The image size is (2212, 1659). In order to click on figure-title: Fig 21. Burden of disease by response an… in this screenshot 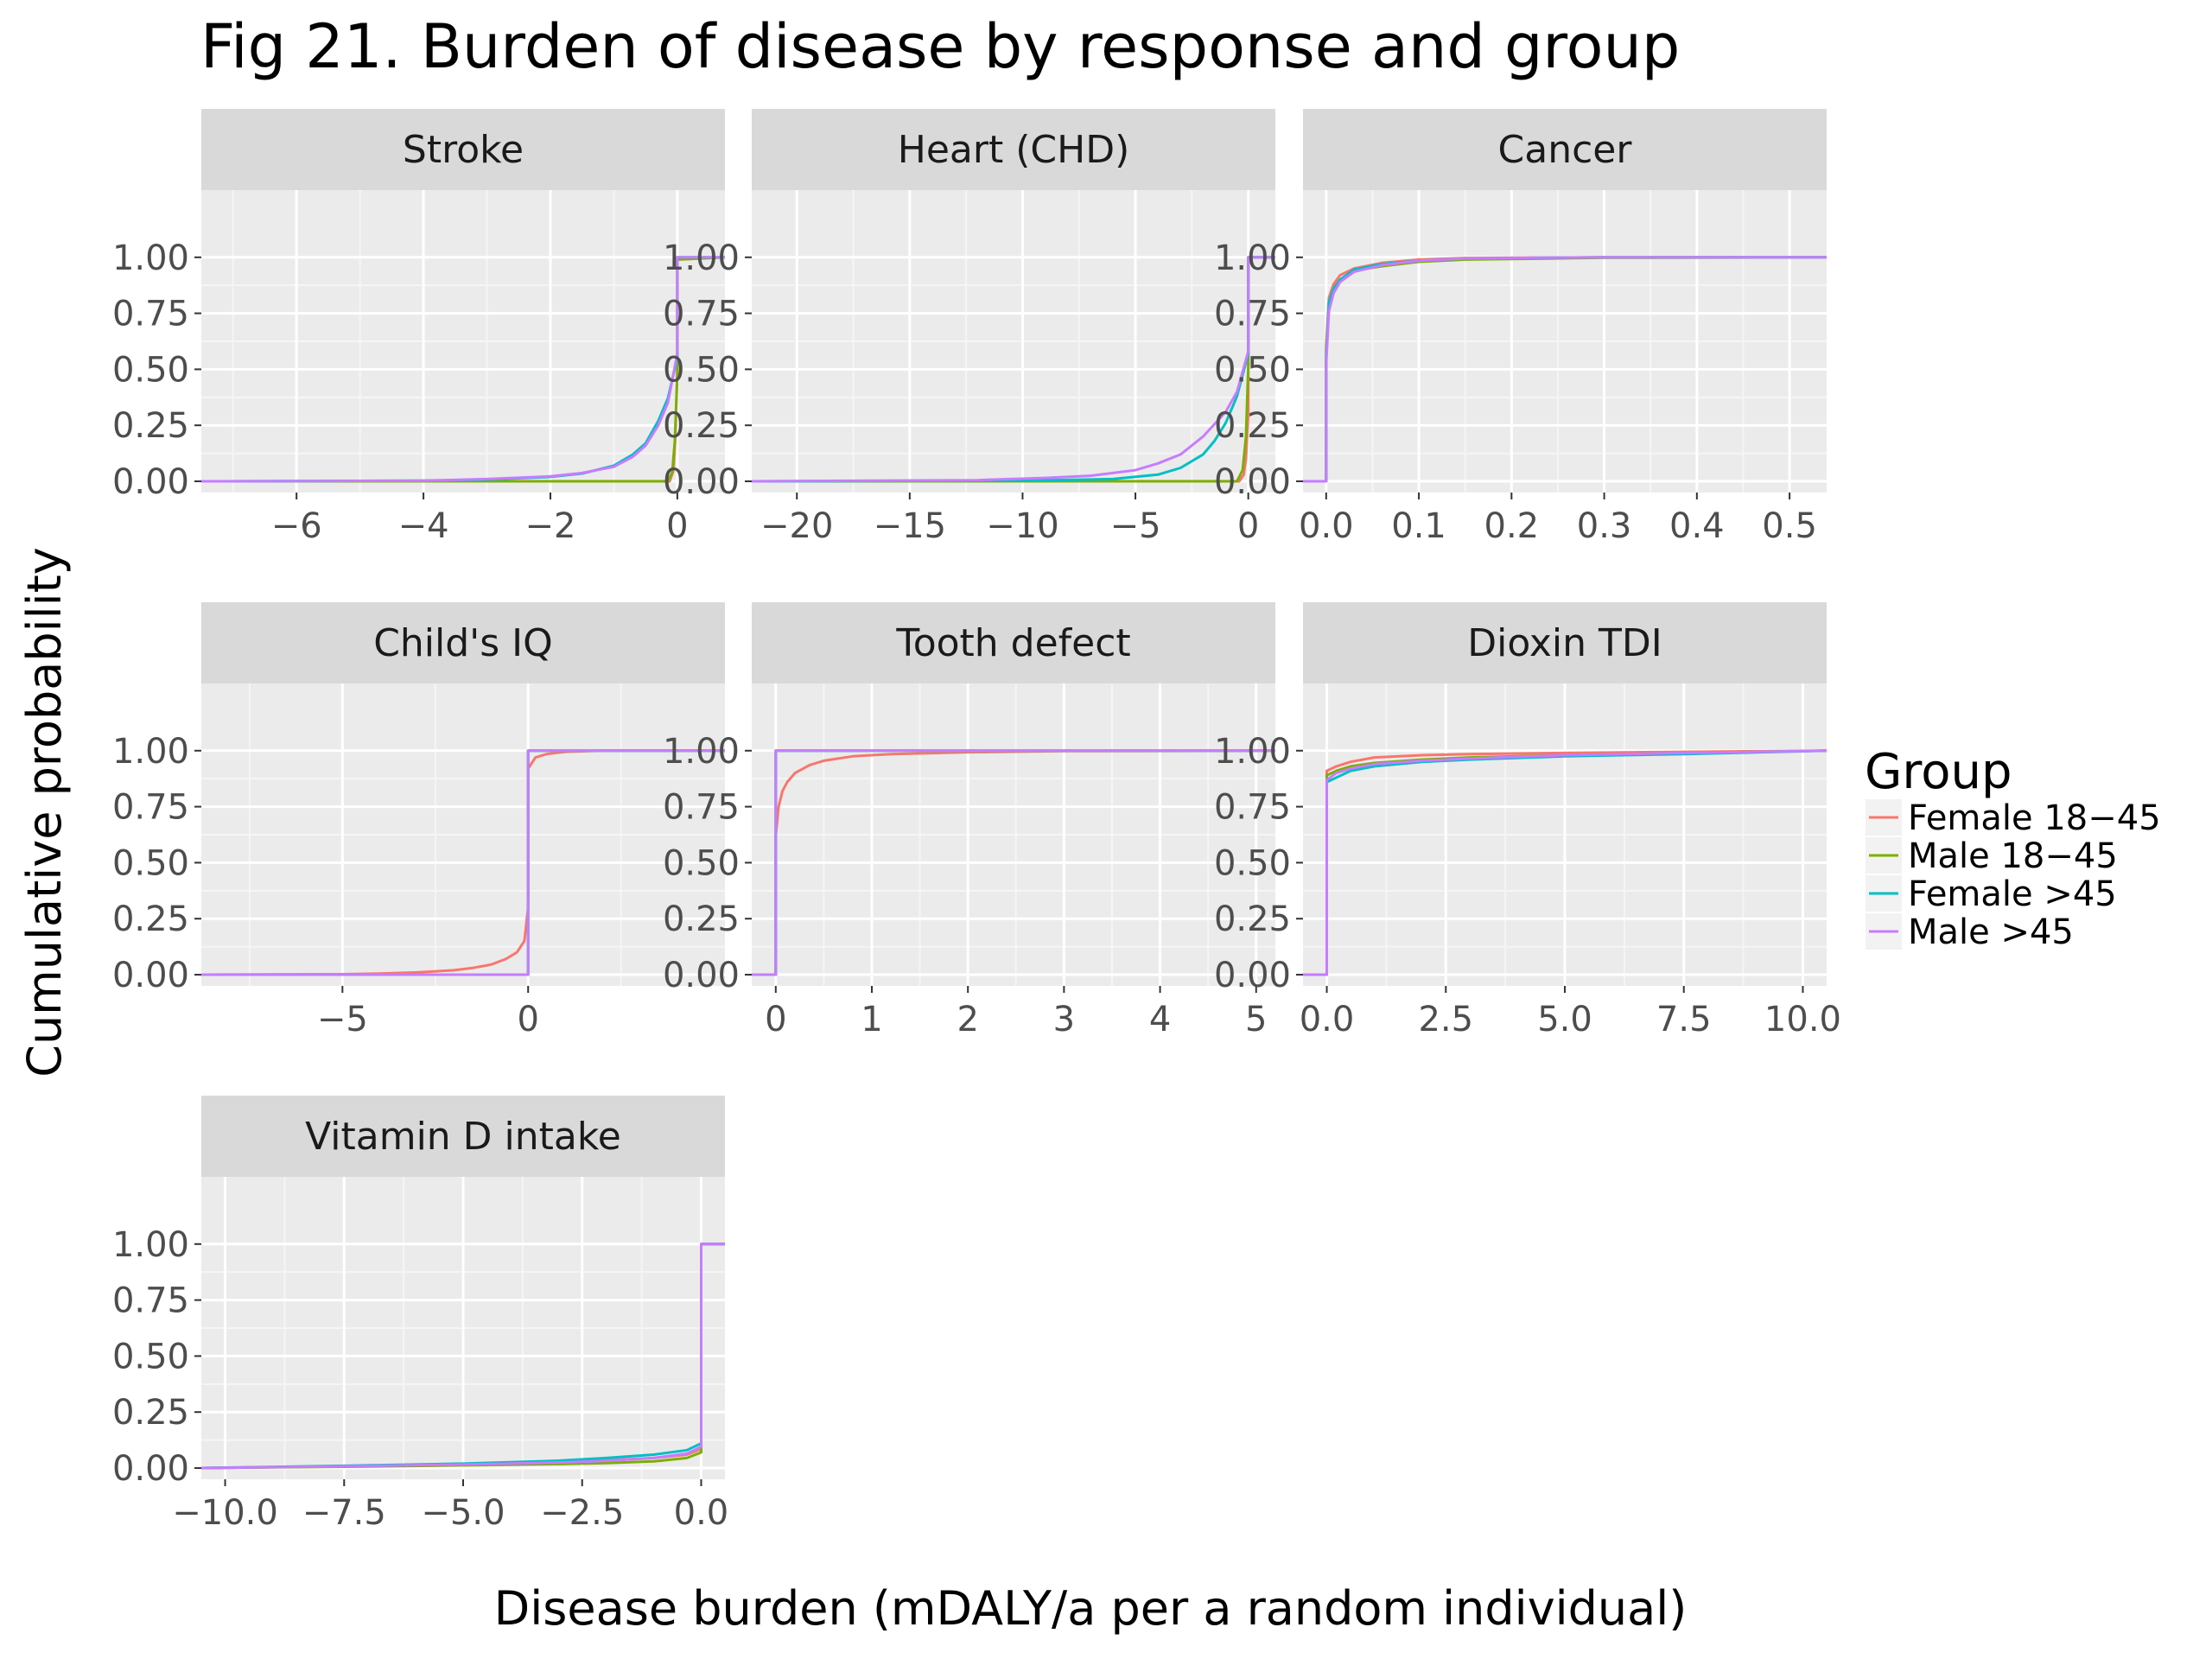, I will do `click(940, 46)`.